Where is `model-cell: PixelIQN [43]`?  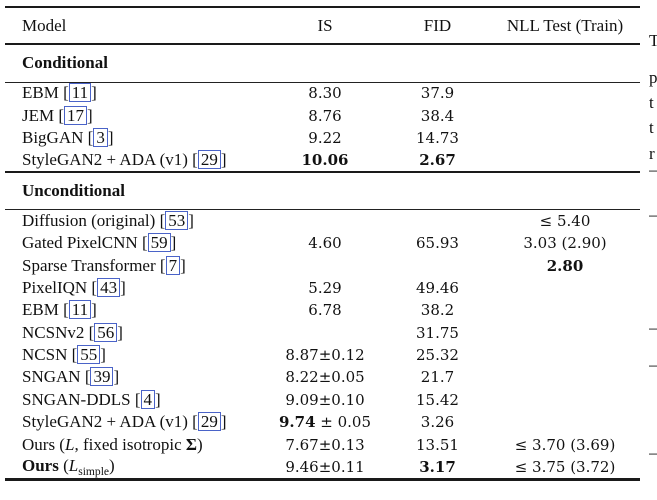 model-cell: PixelIQN [43] is located at coordinates (74, 287).